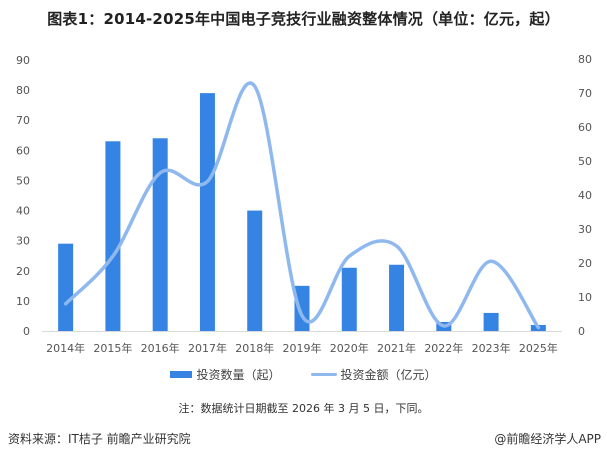  I want to click on data-source: 资料来源：IT桔子 前瞻产业研究院, so click(99, 439).